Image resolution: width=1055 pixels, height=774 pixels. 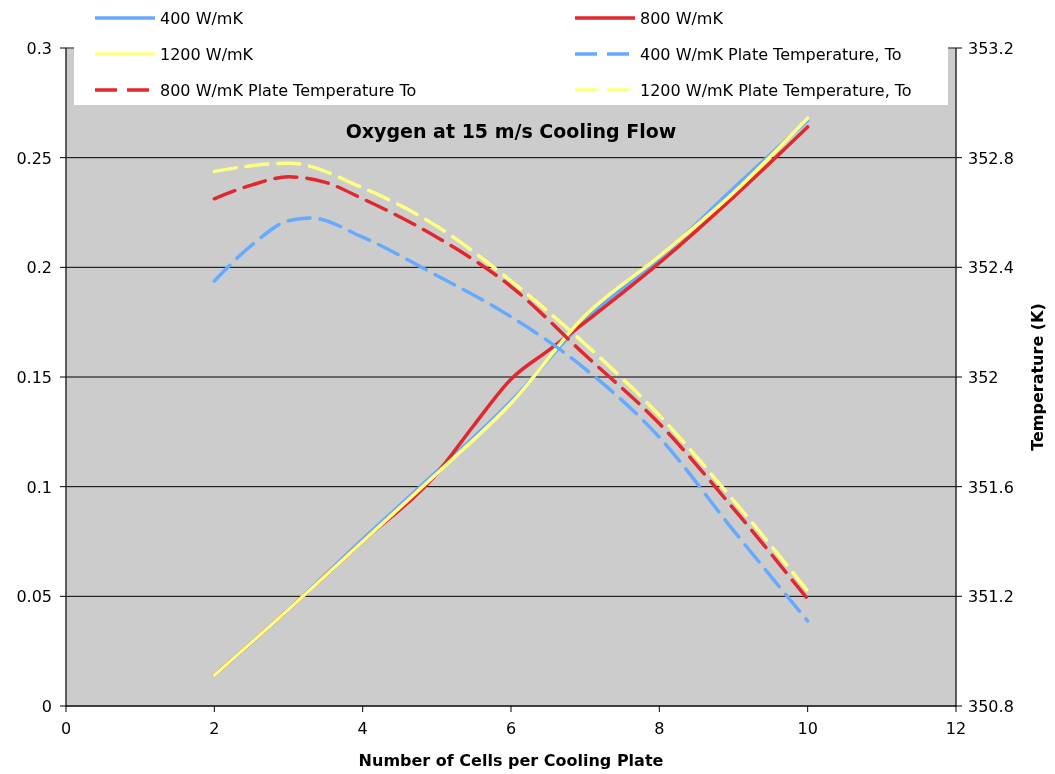 I want to click on x-tick-label: 10, so click(x=807, y=728).